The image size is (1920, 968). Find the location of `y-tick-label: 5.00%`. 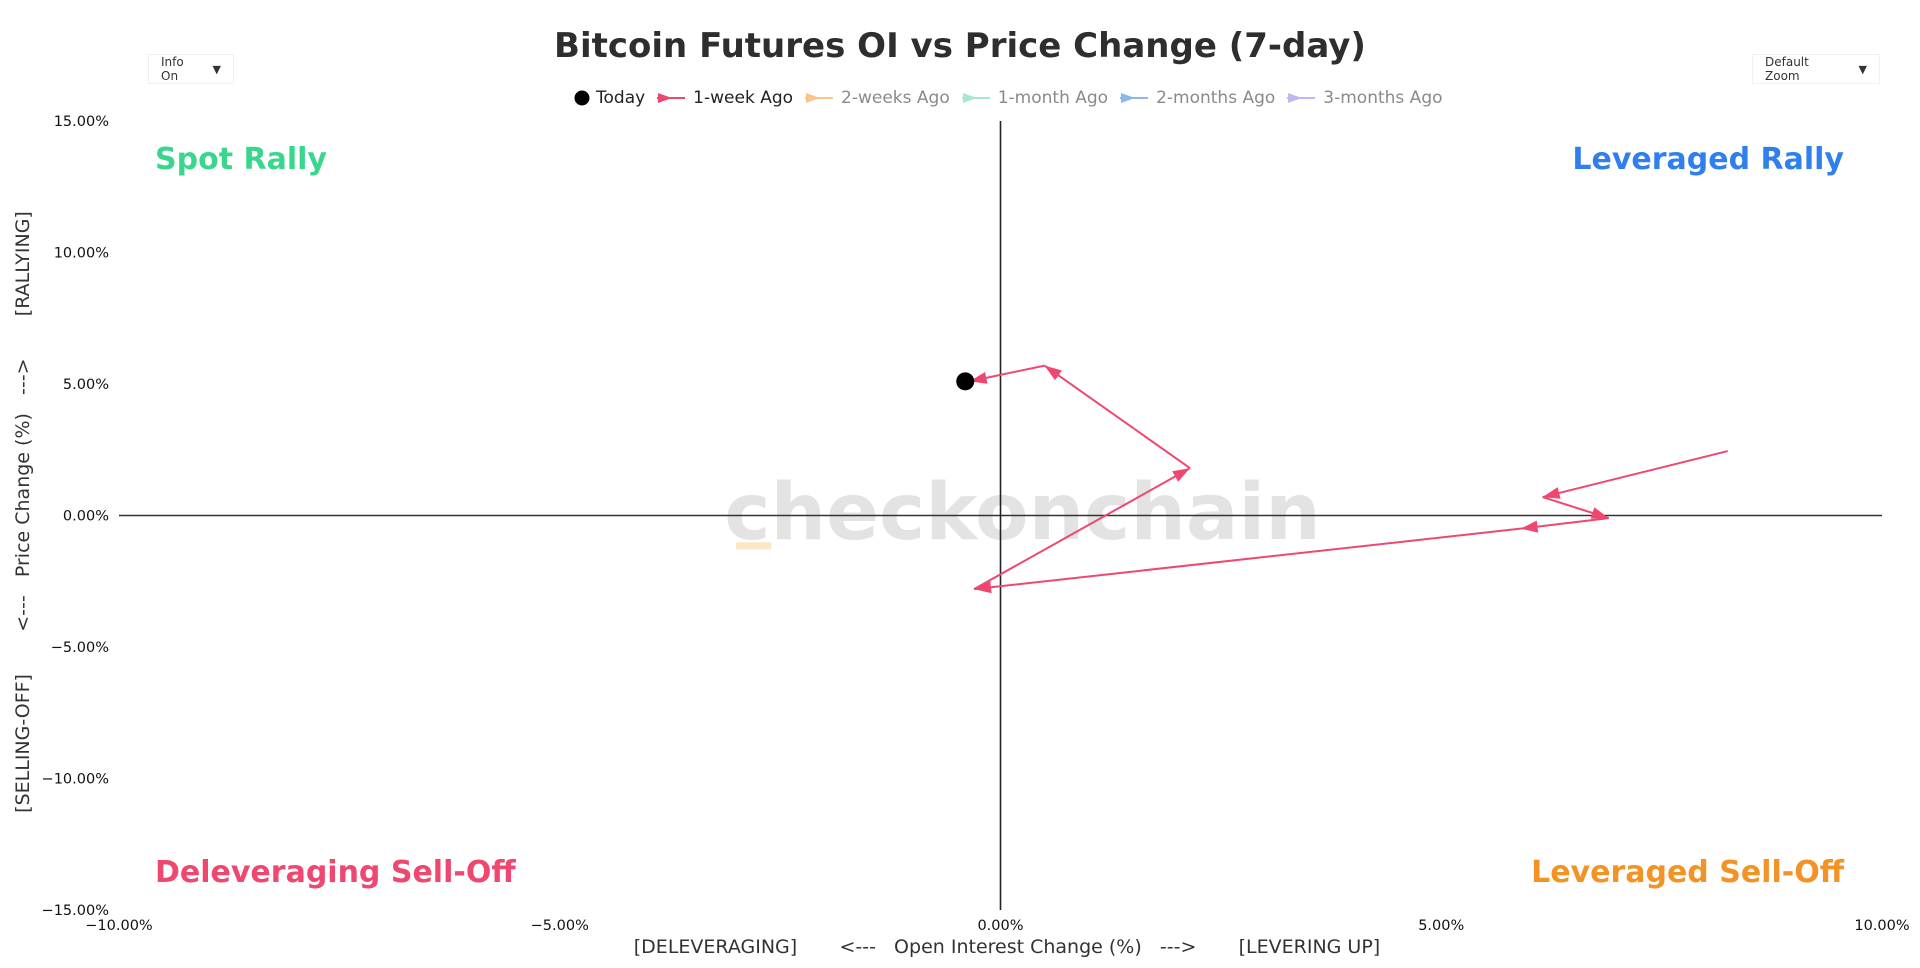

y-tick-label: 5.00% is located at coordinates (86, 385).